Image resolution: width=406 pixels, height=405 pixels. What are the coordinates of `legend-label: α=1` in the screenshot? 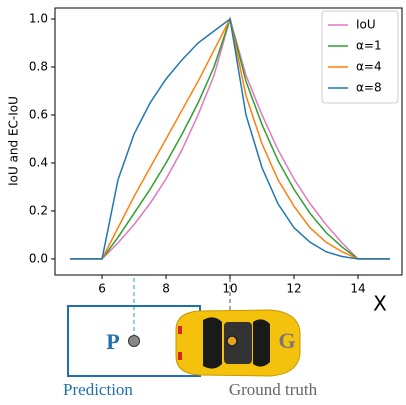 It's located at (369, 46).